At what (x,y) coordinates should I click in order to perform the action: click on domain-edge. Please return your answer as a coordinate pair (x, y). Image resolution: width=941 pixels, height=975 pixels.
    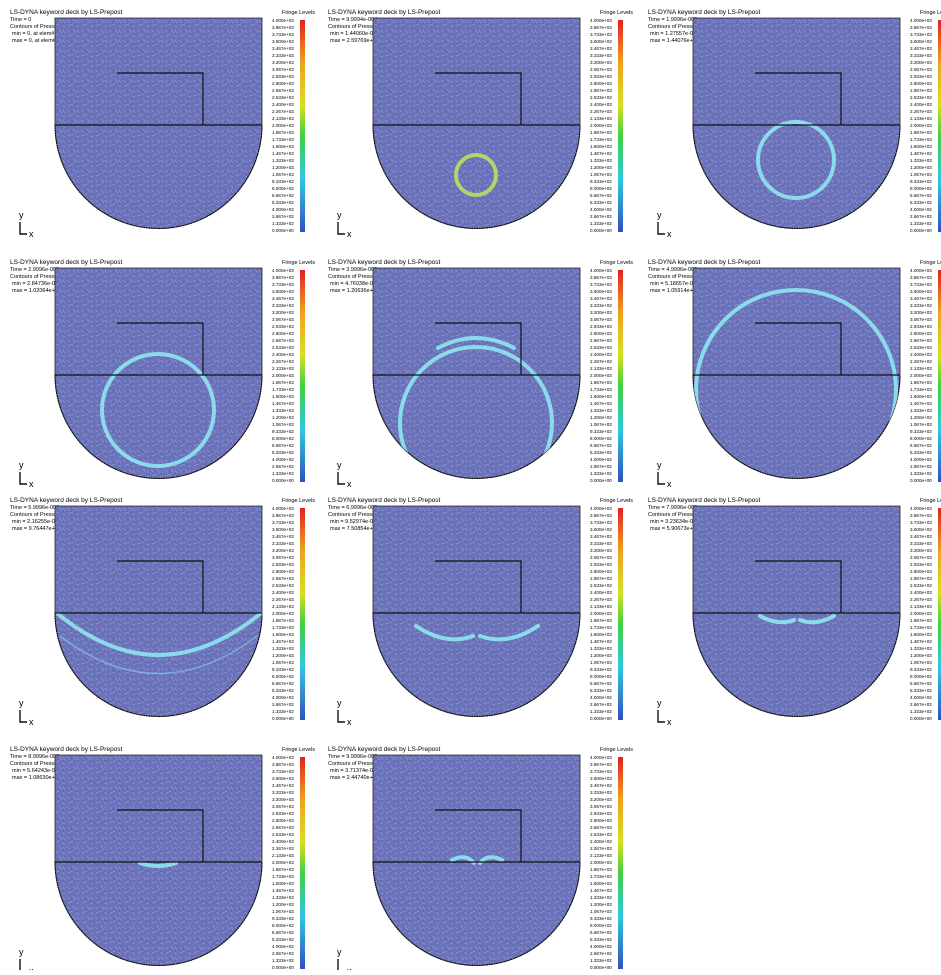
    Looking at the image, I should click on (796, 665).